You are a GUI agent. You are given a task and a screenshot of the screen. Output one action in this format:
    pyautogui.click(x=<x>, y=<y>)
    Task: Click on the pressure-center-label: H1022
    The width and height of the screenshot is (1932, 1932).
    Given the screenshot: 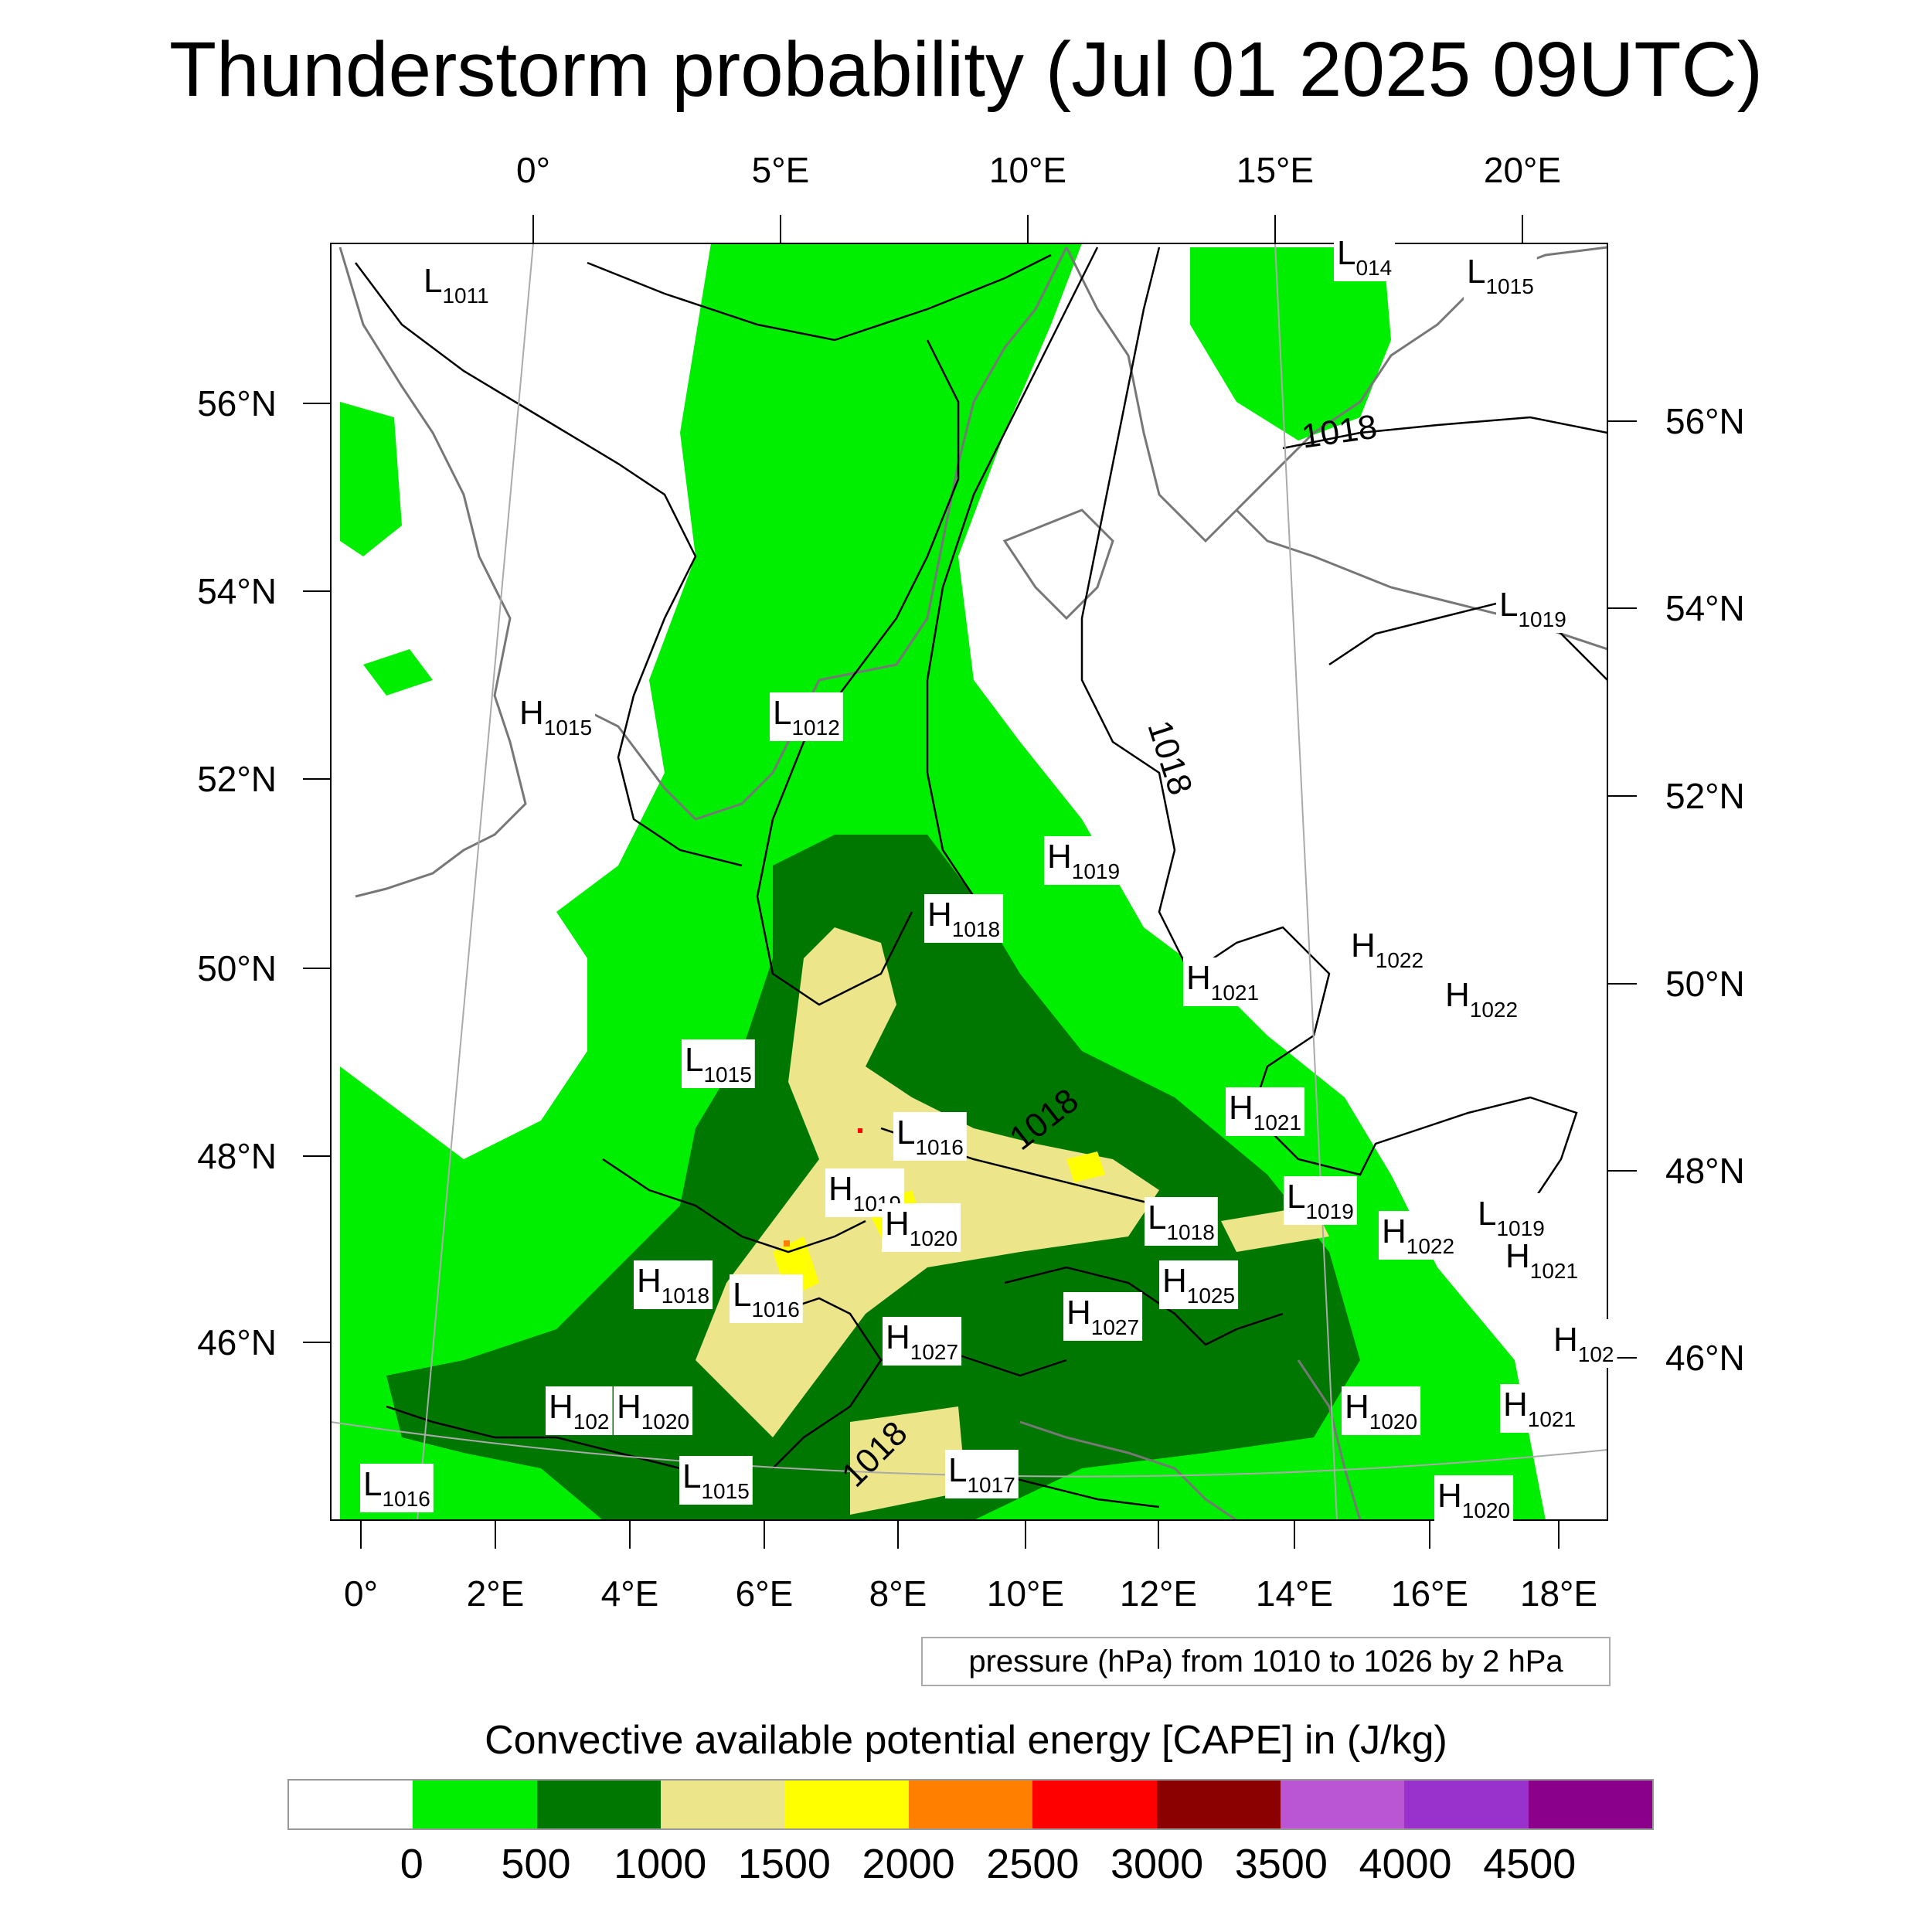 What is the action you would take?
    pyautogui.click(x=1418, y=1235)
    